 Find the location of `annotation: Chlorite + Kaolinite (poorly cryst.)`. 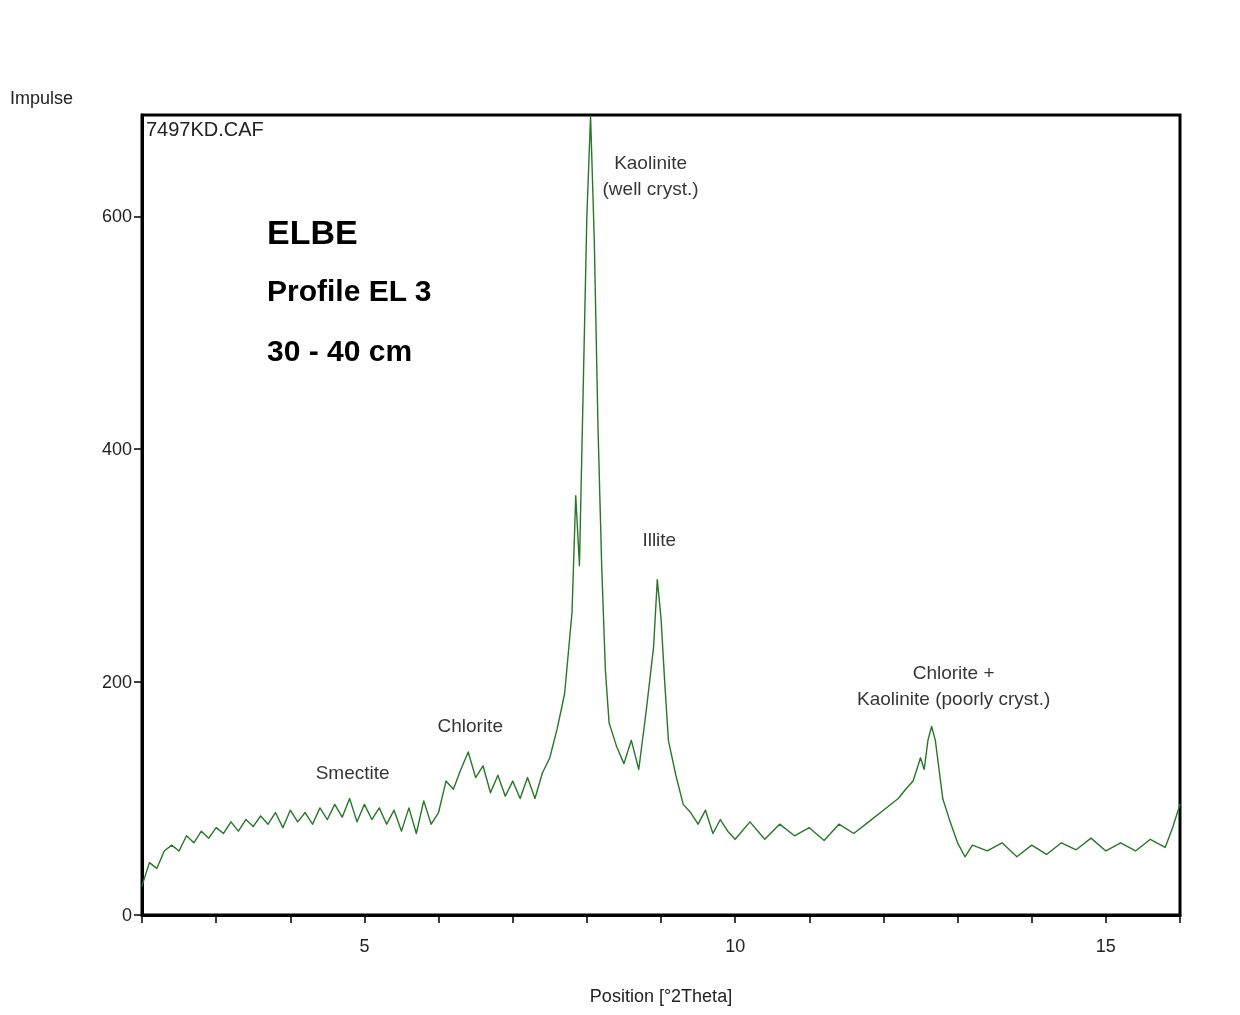

annotation: Chlorite + Kaolinite (poorly cryst.) is located at coordinates (954, 685).